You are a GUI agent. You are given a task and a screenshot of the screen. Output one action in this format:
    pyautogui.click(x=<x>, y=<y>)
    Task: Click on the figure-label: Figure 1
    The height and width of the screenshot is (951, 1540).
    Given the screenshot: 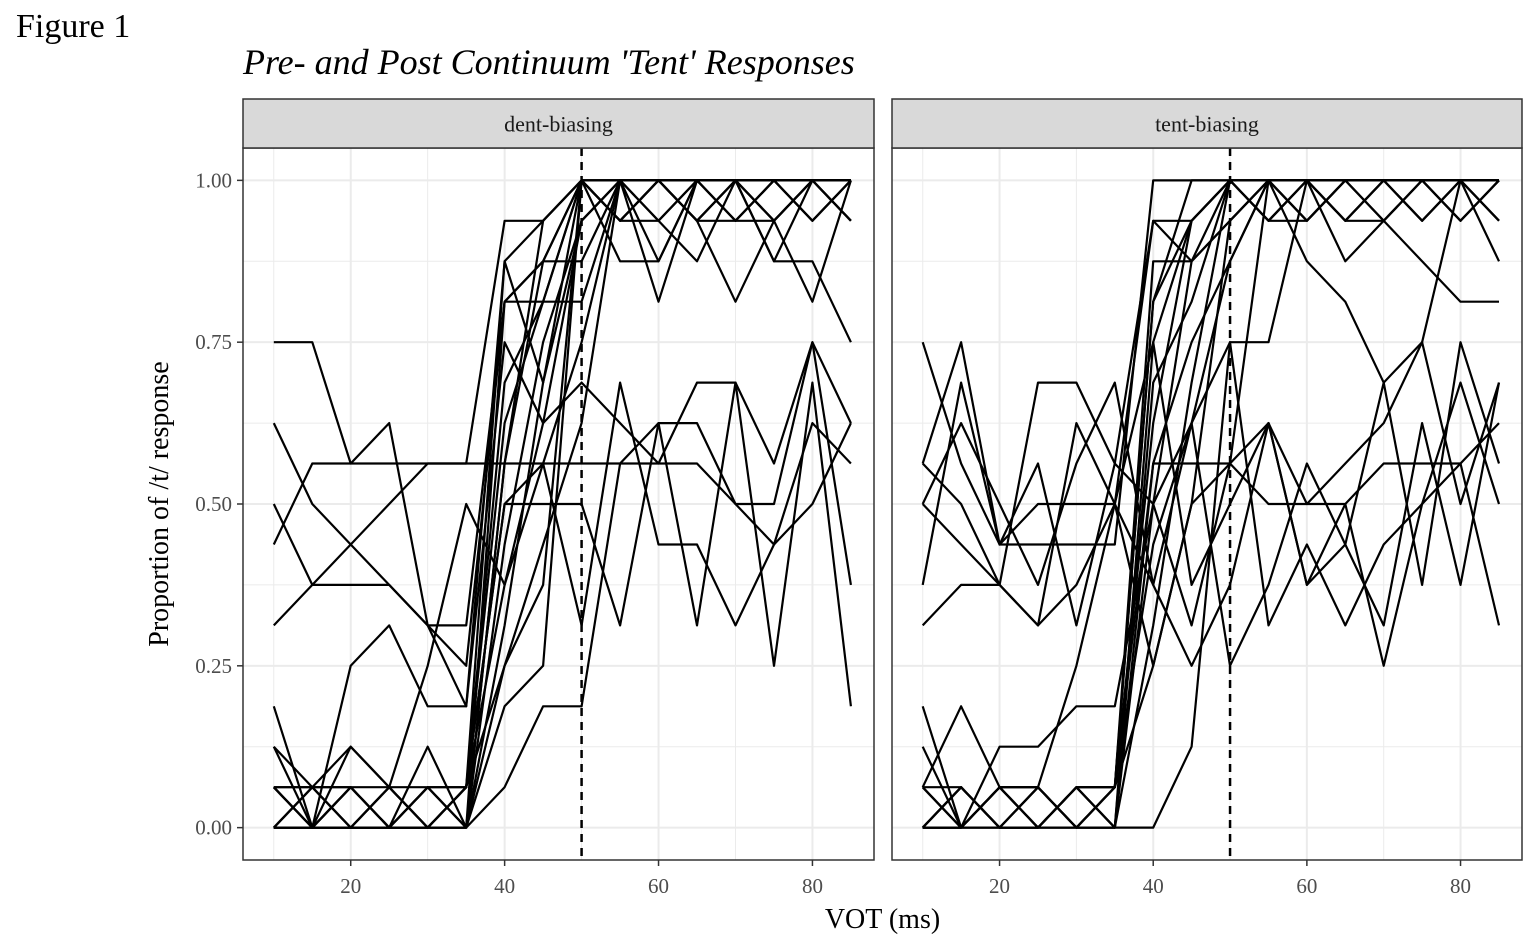 What is the action you would take?
    pyautogui.click(x=73, y=26)
    